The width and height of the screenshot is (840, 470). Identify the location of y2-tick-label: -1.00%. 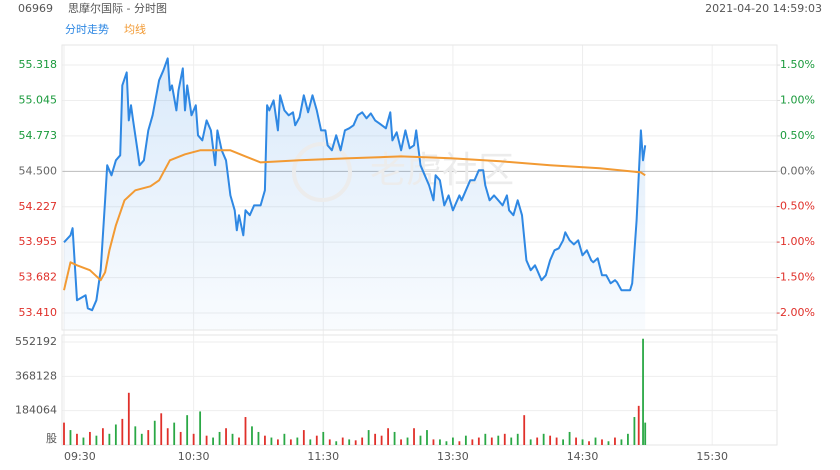
(795, 241).